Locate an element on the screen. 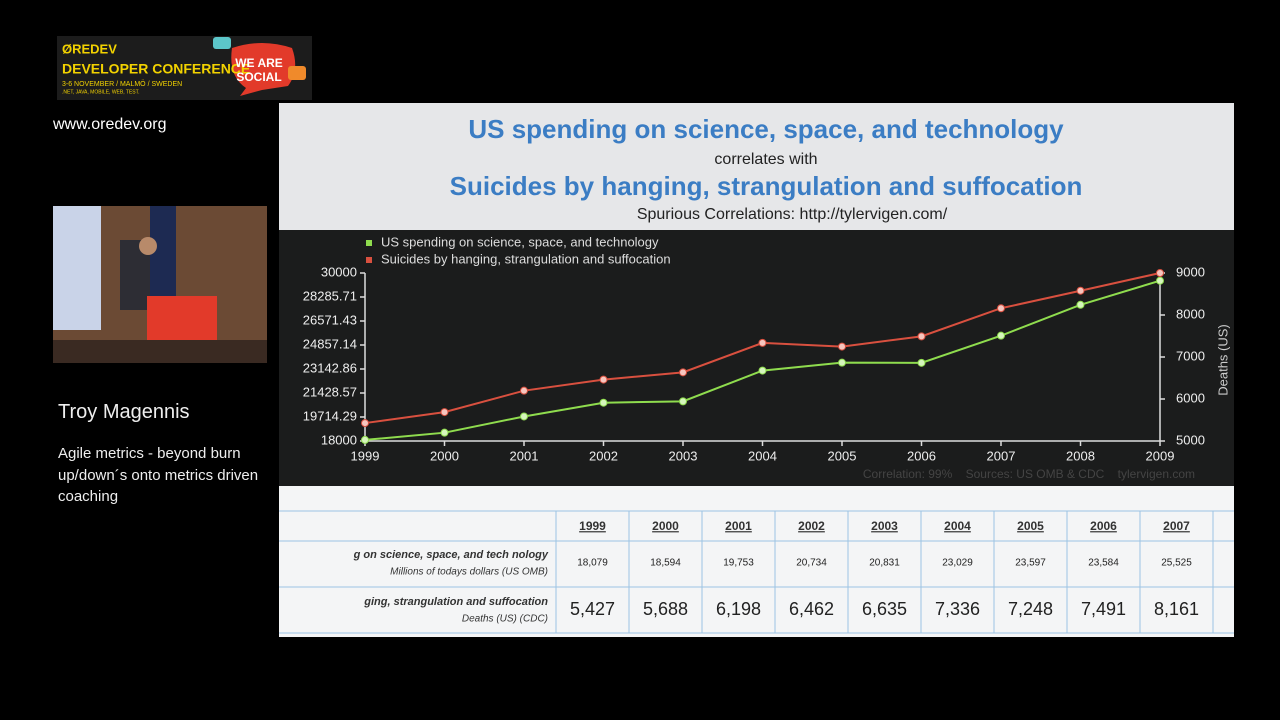 The width and height of the screenshot is (1280, 720). column-header: 2006 is located at coordinates (1103, 526).